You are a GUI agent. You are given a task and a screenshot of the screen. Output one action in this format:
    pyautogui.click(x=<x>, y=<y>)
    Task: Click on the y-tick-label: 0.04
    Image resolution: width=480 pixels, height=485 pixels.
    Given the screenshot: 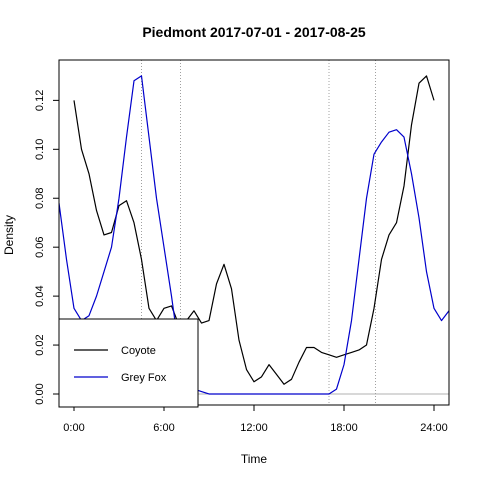 What is the action you would take?
    pyautogui.click(x=40, y=295)
    